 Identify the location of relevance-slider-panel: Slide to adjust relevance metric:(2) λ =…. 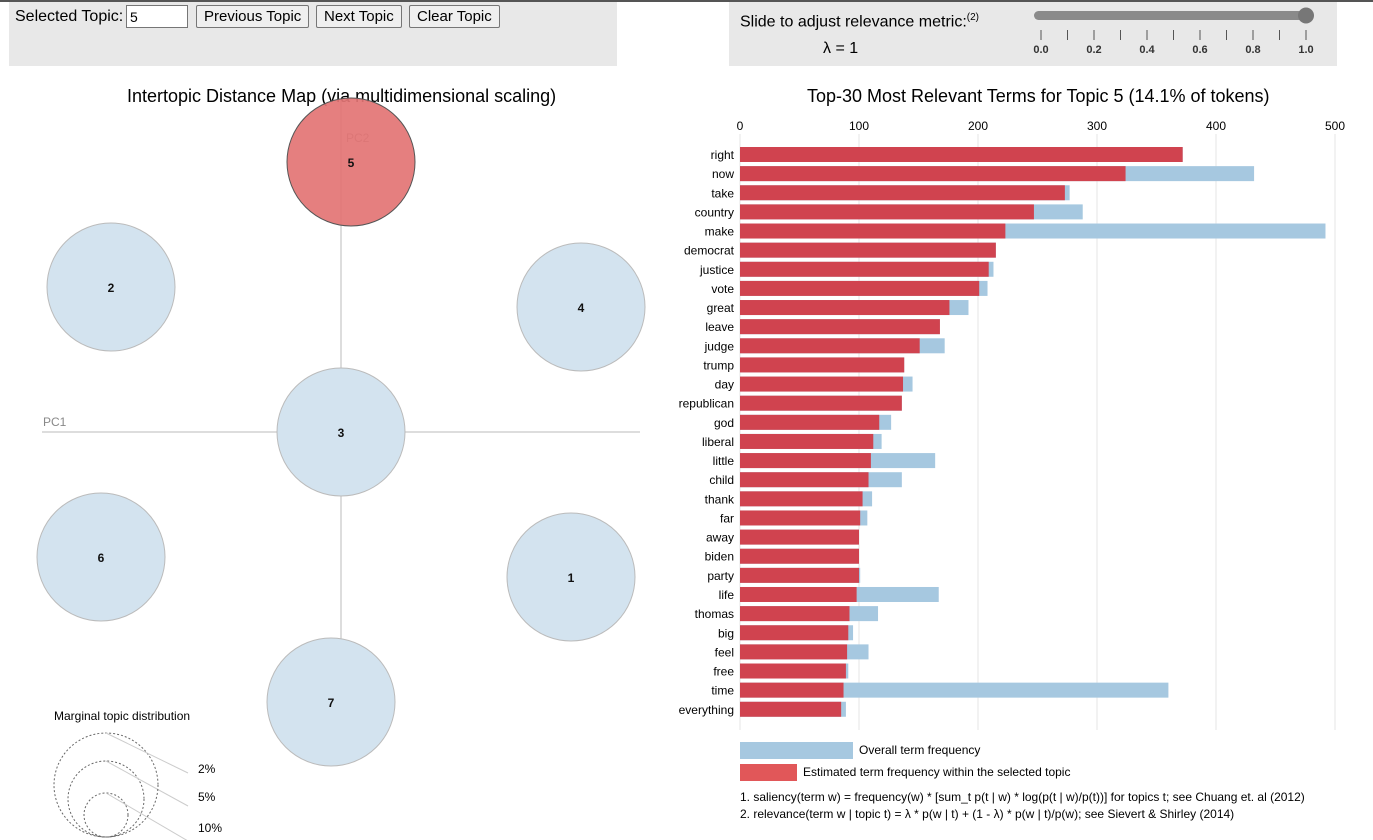
(1033, 34).